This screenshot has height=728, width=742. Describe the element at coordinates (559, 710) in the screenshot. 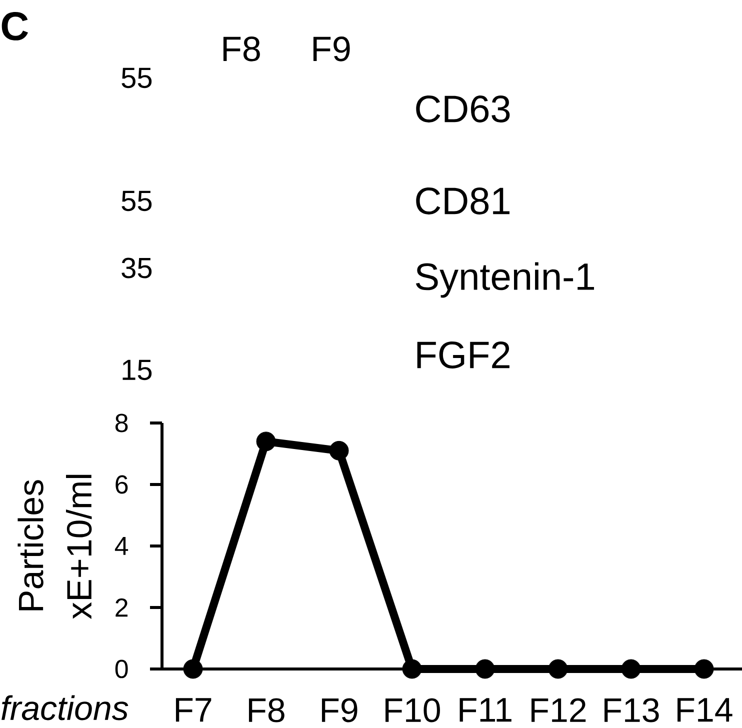

I see `x-tick-label: F12` at that location.